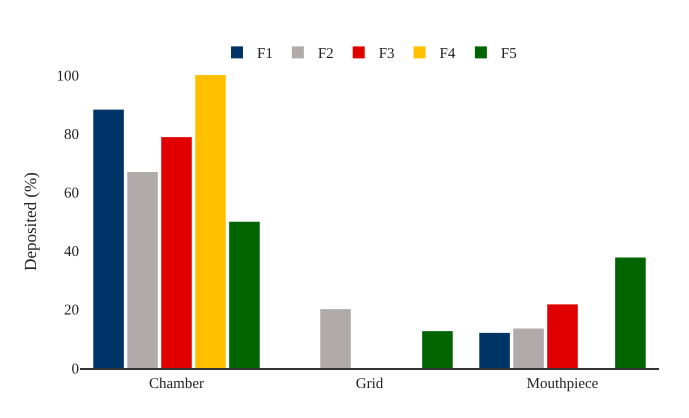 This screenshot has width=689, height=418. What do you see at coordinates (386, 54) in the screenshot?
I see `legend-label: F3` at bounding box center [386, 54].